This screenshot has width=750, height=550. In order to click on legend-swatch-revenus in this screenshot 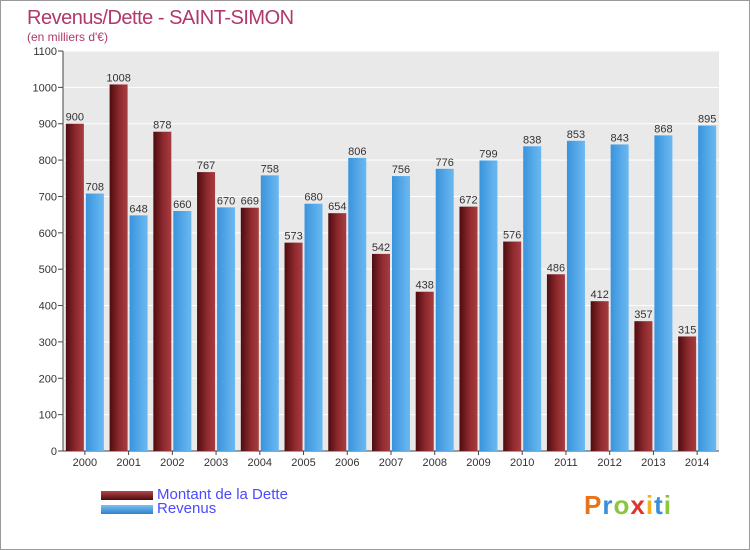, I will do `click(127, 509)`.